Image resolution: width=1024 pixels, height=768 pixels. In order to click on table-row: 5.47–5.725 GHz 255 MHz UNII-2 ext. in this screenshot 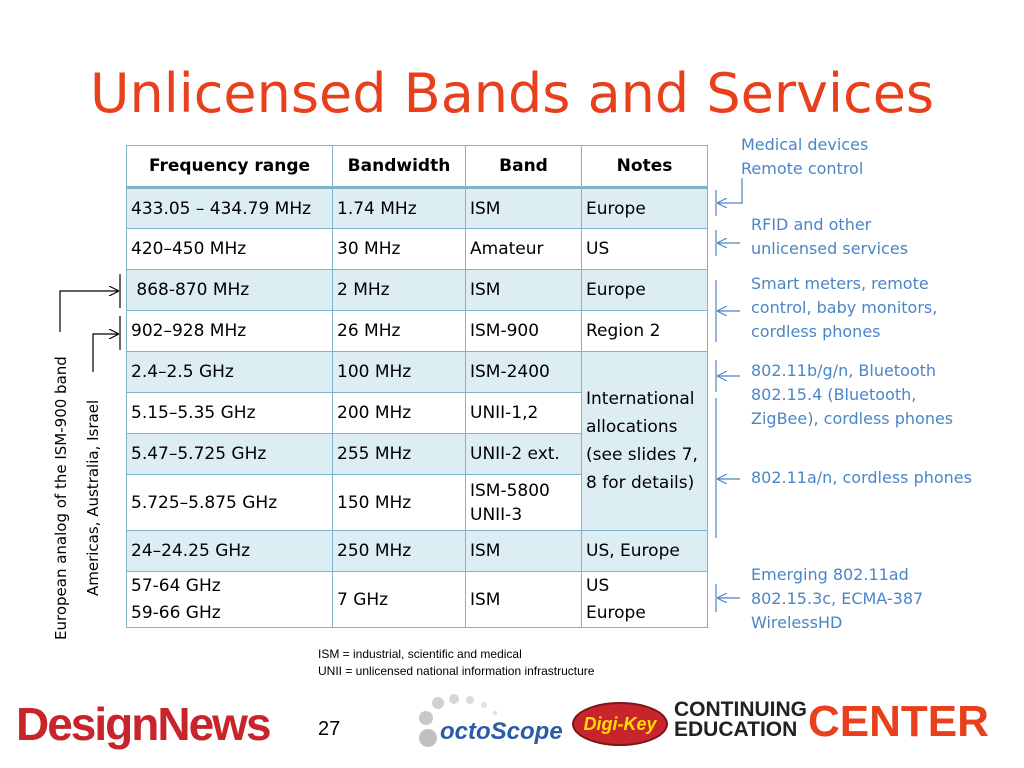, I will do `click(417, 454)`.